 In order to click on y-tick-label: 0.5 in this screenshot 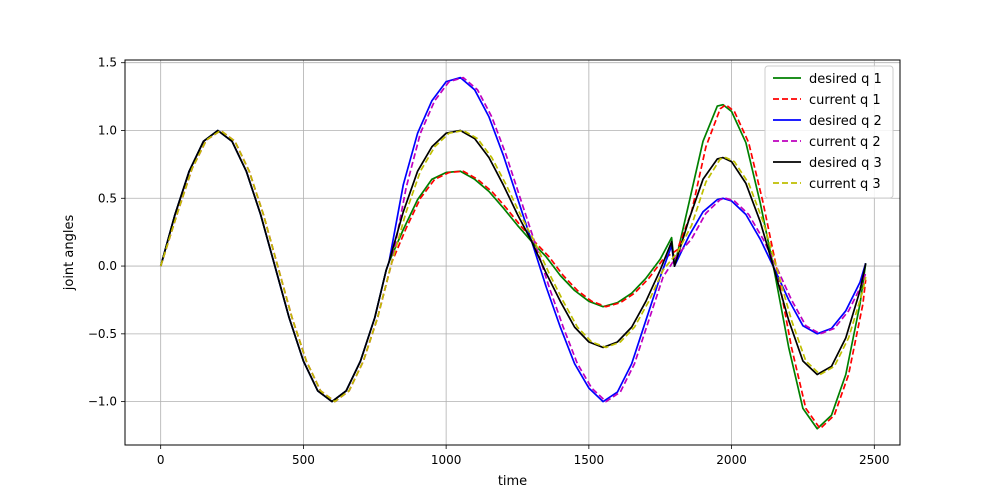, I will do `click(107, 198)`.